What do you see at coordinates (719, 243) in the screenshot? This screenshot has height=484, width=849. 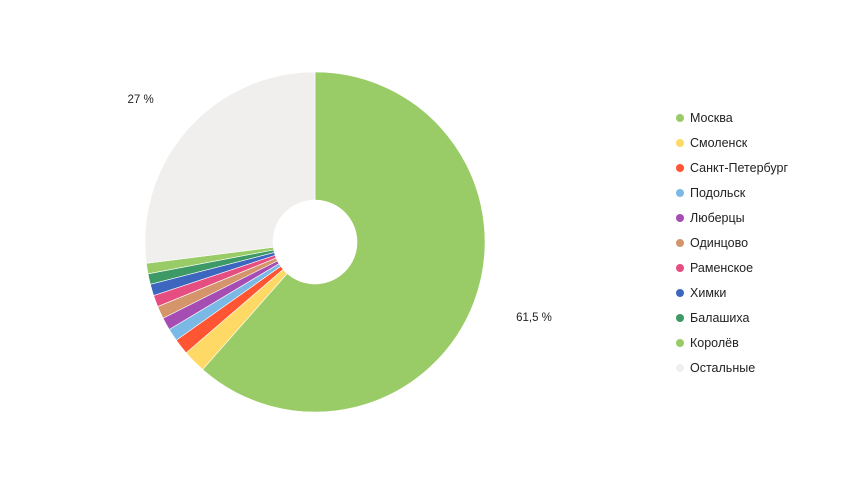 I see `legend-label: Одинцово` at bounding box center [719, 243].